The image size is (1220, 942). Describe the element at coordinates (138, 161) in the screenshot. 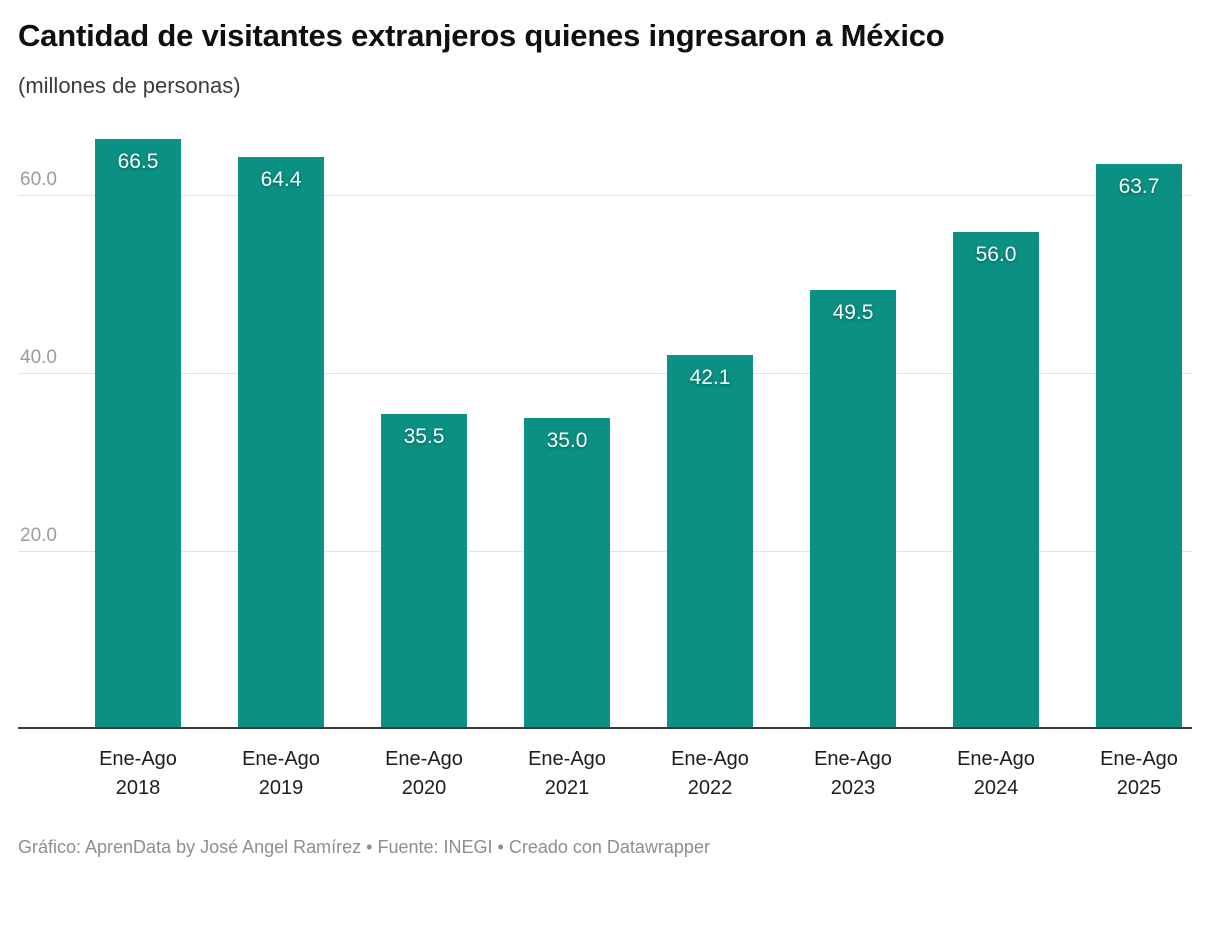

I see `bar-value-label: 66.5` at that location.